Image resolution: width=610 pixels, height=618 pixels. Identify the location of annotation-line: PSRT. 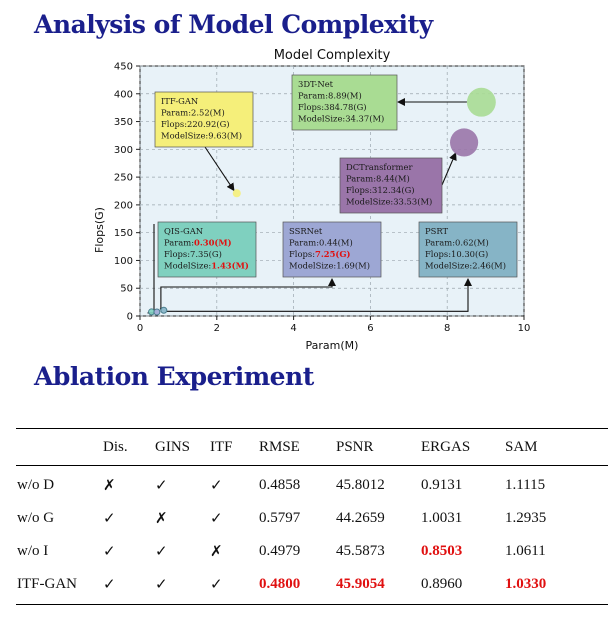
(437, 231).